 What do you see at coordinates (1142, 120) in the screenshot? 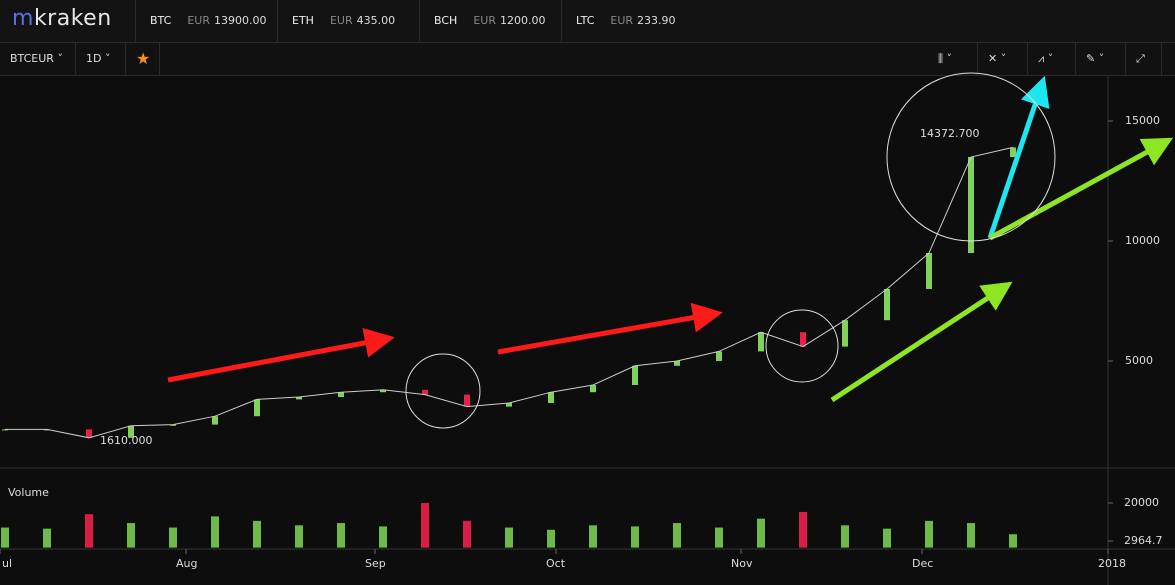
I see `y-tick-label: 15000` at bounding box center [1142, 120].